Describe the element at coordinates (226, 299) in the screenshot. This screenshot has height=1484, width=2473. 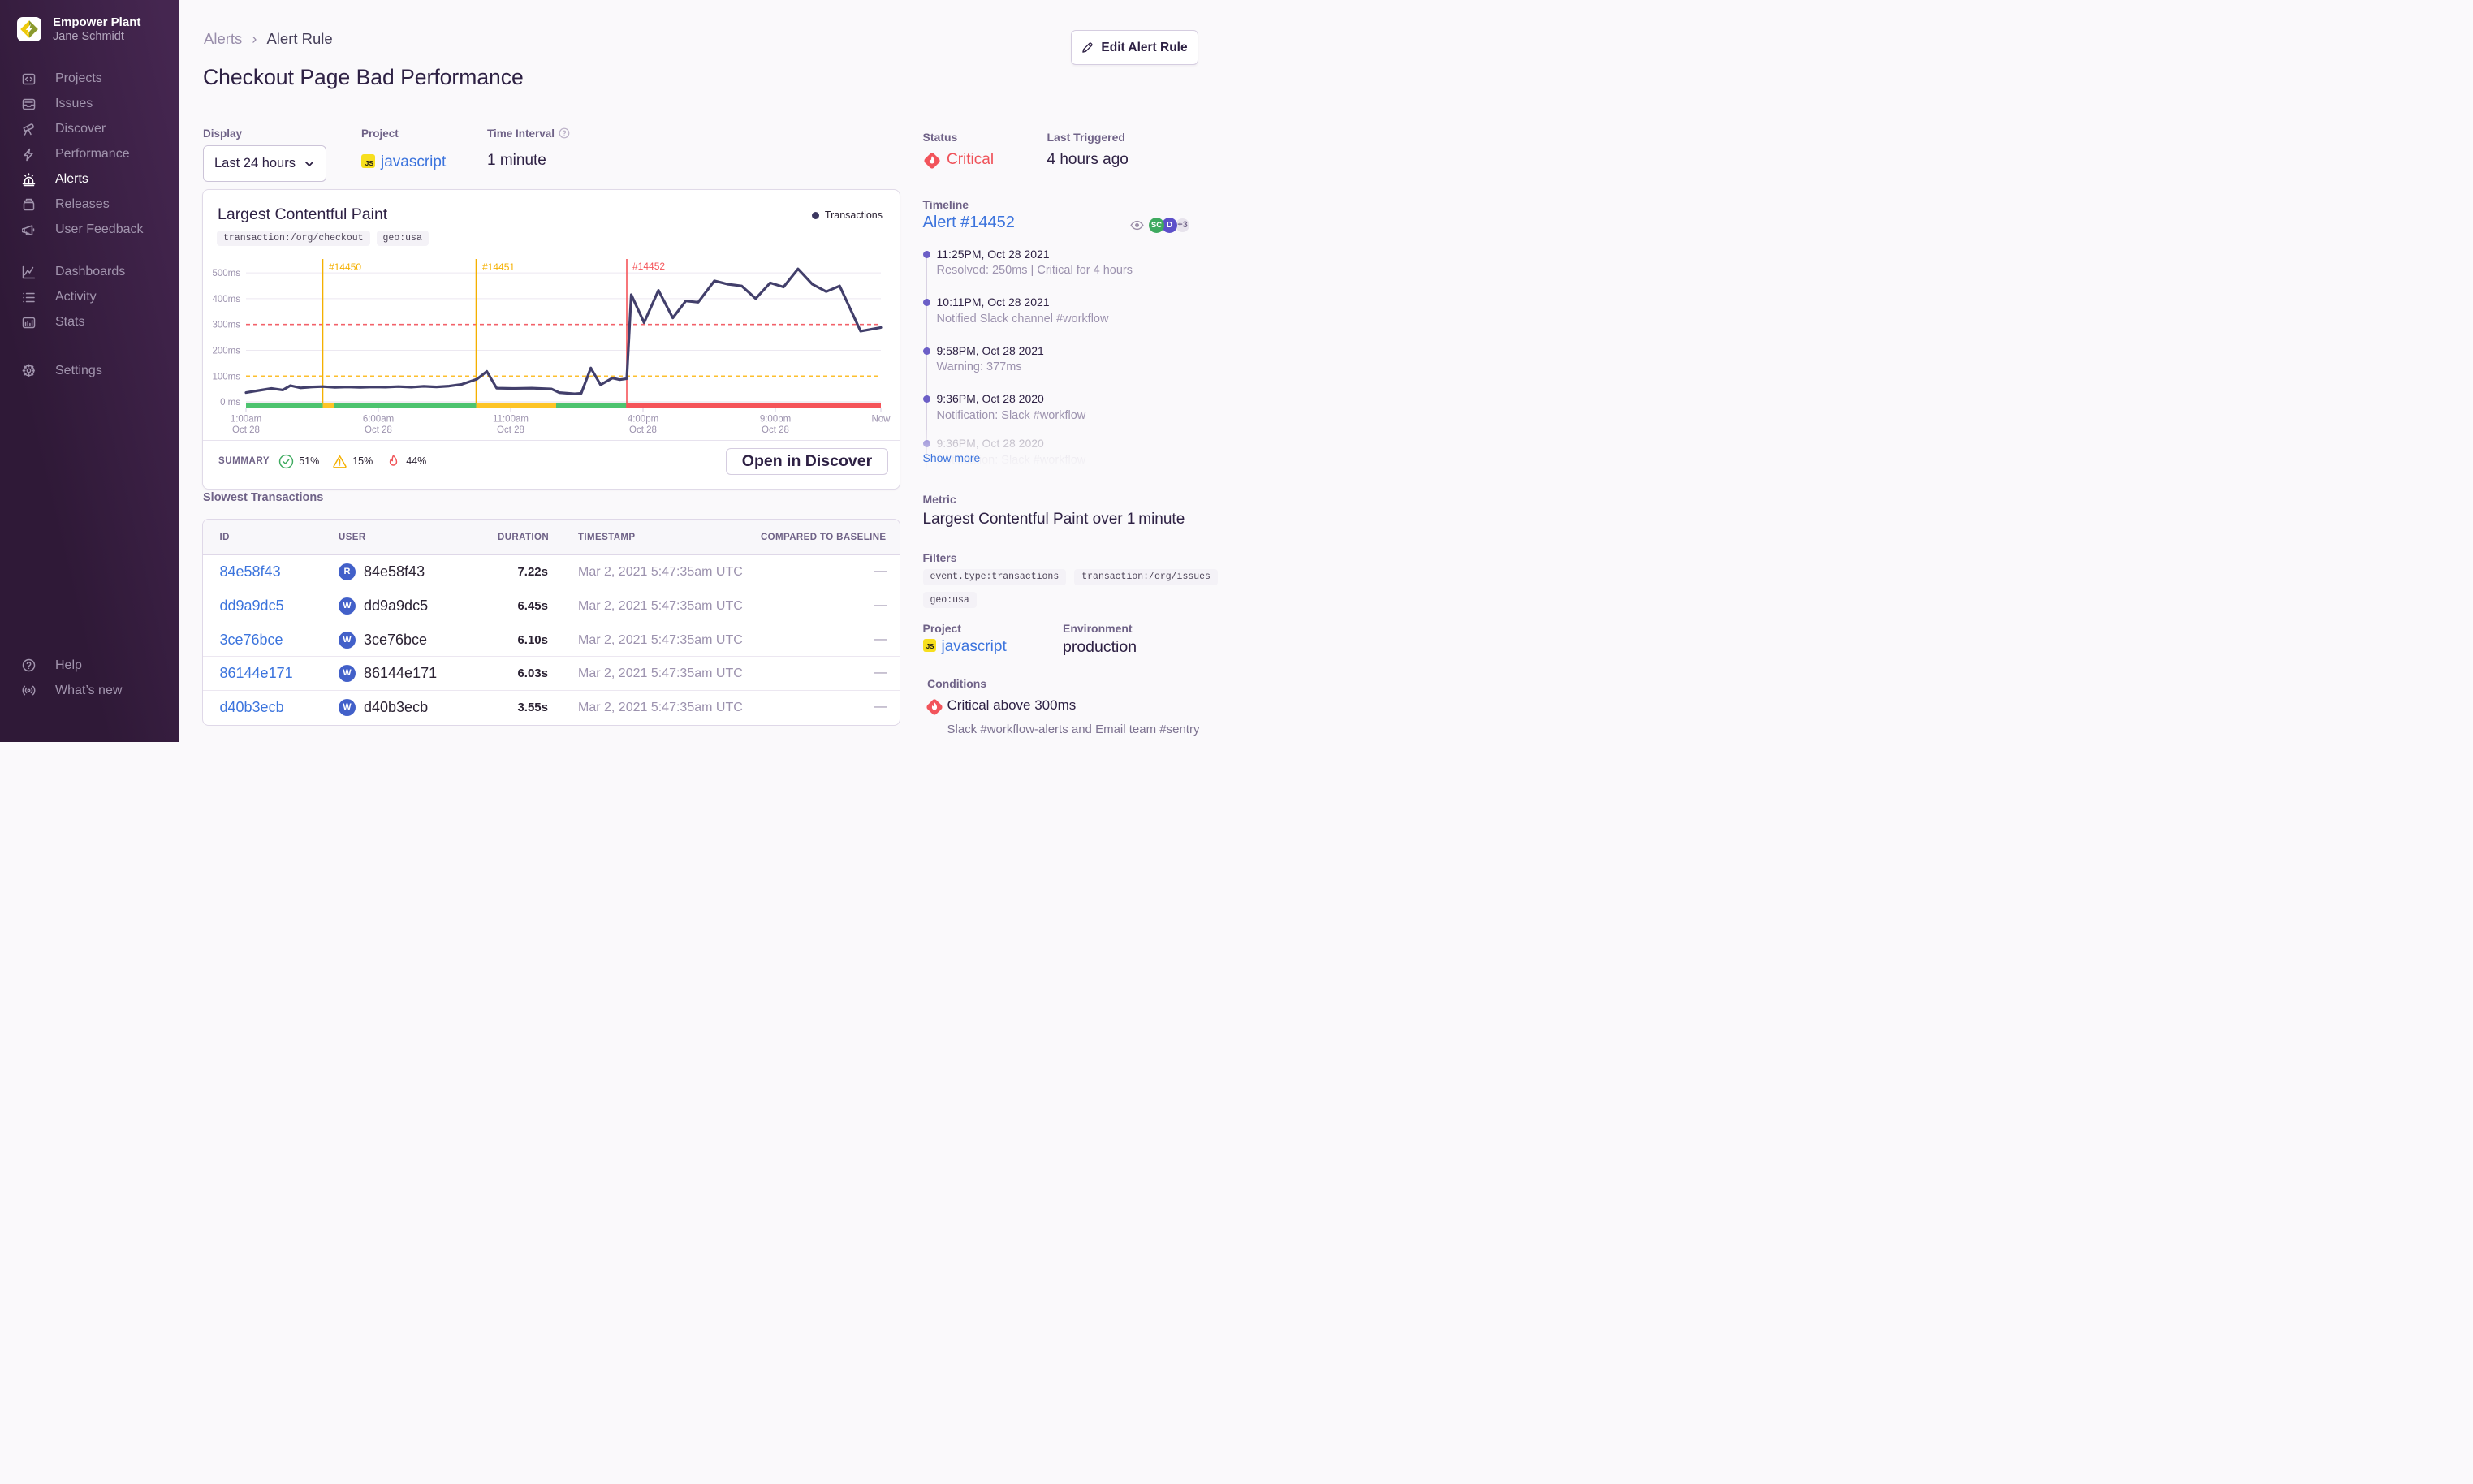
I see `svg-text: 400ms` at that location.